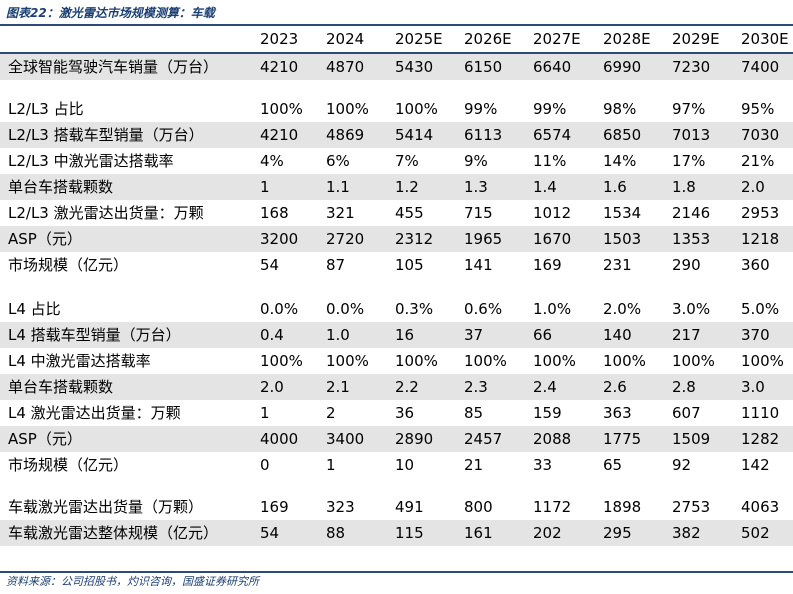 This screenshot has width=793, height=594. I want to click on value-cell: 491, so click(409, 507).